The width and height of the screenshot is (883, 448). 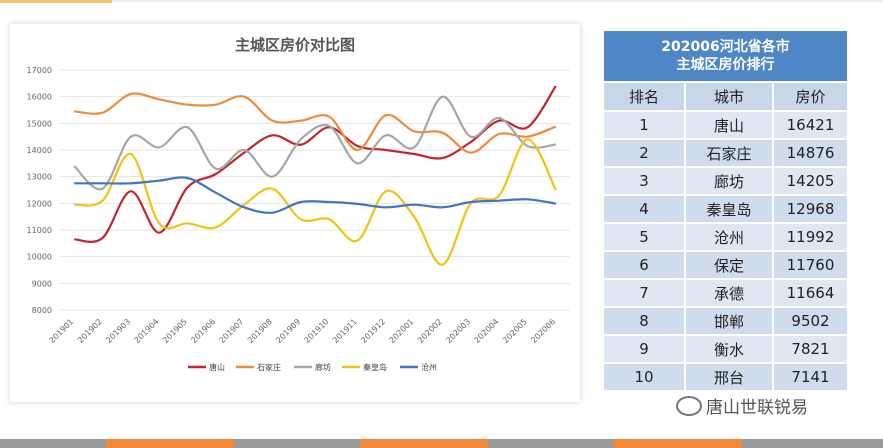 What do you see at coordinates (730, 294) in the screenshot?
I see `city-cell: 承德` at bounding box center [730, 294].